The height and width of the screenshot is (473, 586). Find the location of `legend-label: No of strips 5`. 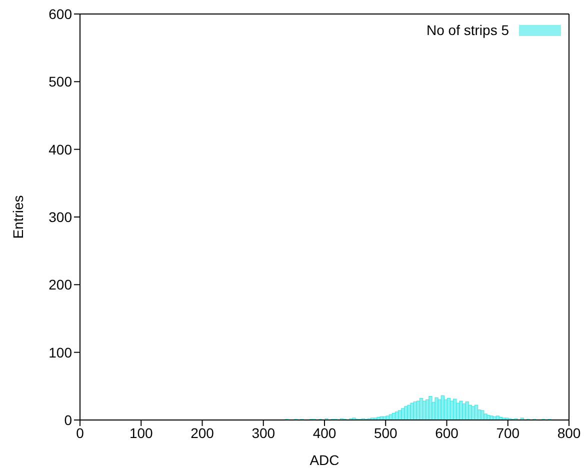

legend-label: No of strips 5 is located at coordinates (467, 30).